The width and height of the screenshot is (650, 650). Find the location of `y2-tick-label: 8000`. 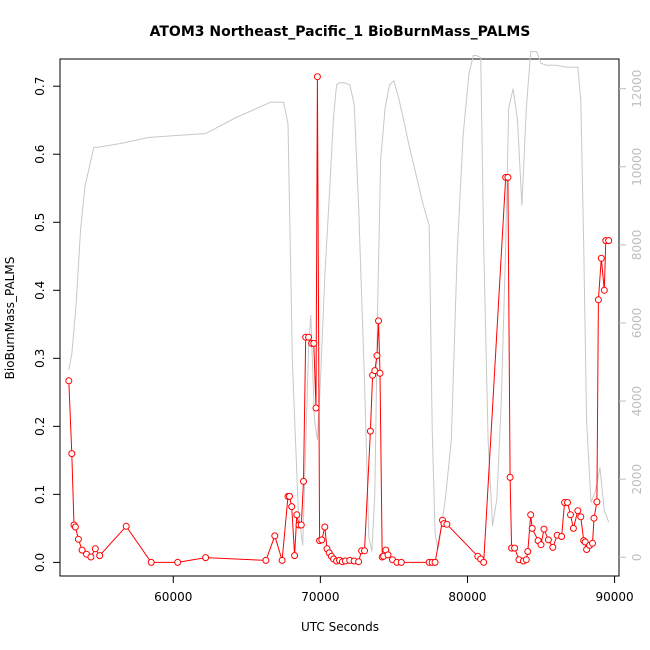

y2-tick-label: 8000 is located at coordinates (637, 245).